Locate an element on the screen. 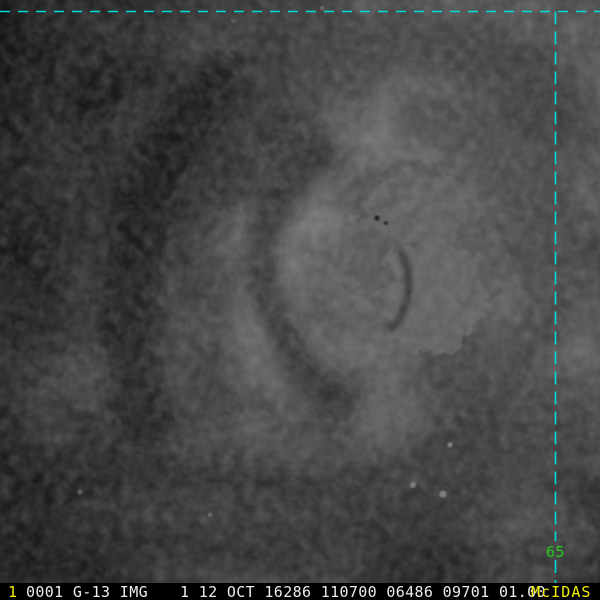 This screenshot has height=600, width=600. frame-number: 1 is located at coordinates (12, 591).